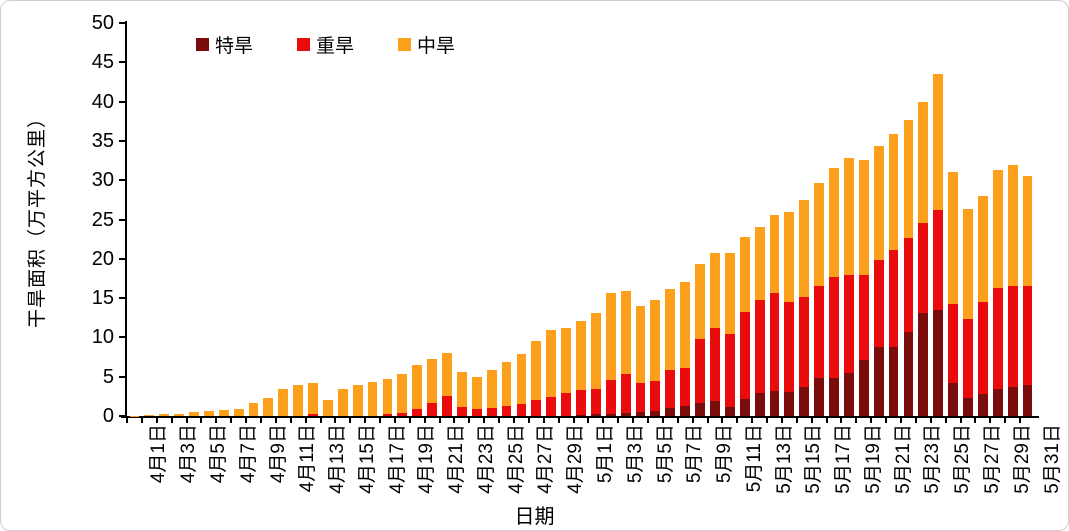 The width and height of the screenshot is (1069, 531). Describe the element at coordinates (427, 459) in the screenshot. I see `x-tick-label: 4月19日` at that location.